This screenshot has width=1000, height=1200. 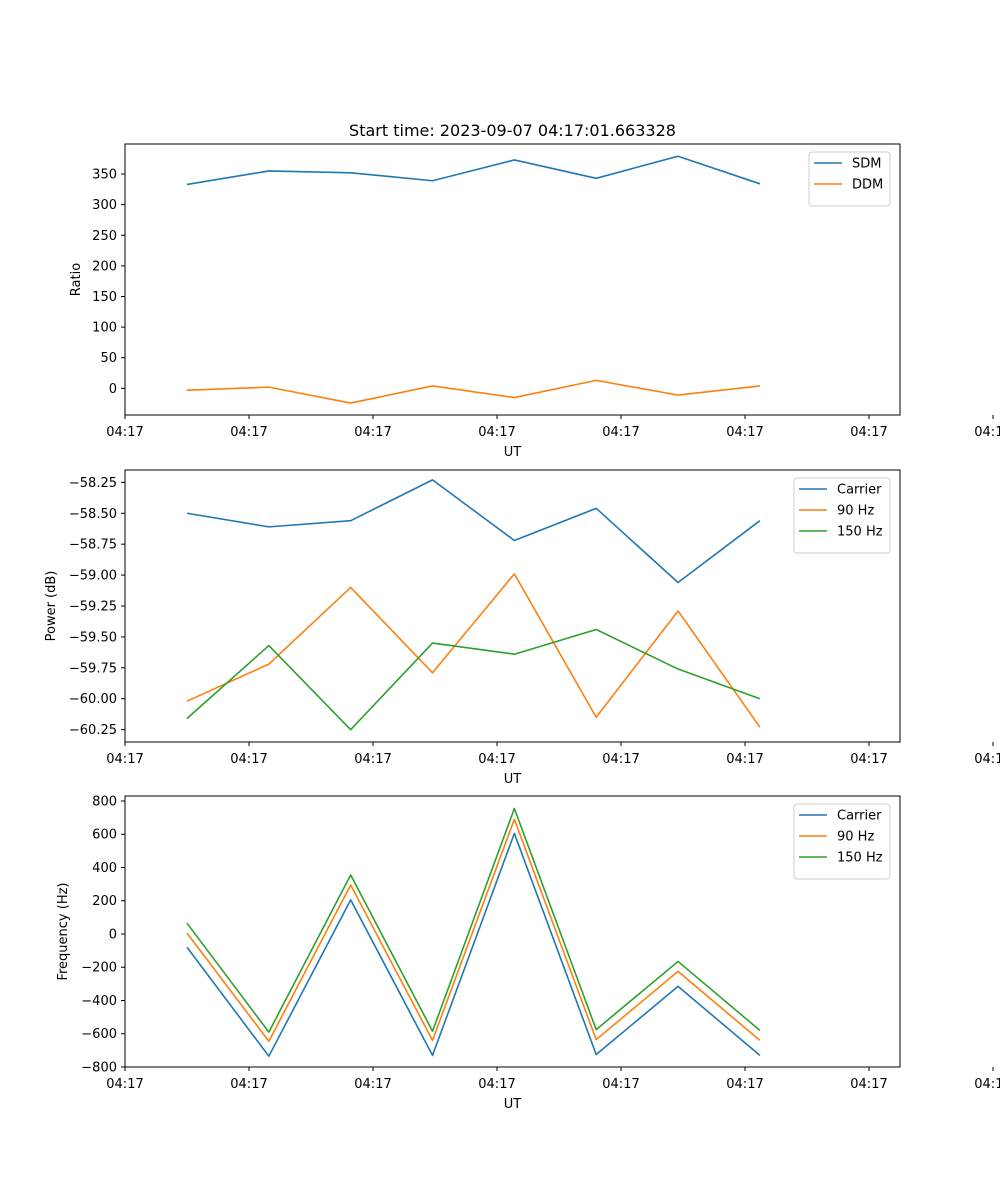 What do you see at coordinates (93, 514) in the screenshot?
I see `y-tick-label: −58.50` at bounding box center [93, 514].